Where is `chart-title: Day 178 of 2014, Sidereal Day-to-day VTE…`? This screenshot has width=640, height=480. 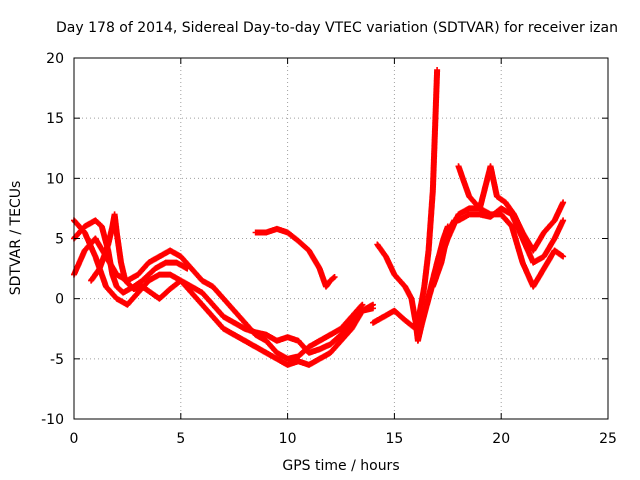
chart-title: Day 178 of 2014, Sidereal Day-to-day VTE… is located at coordinates (337, 28).